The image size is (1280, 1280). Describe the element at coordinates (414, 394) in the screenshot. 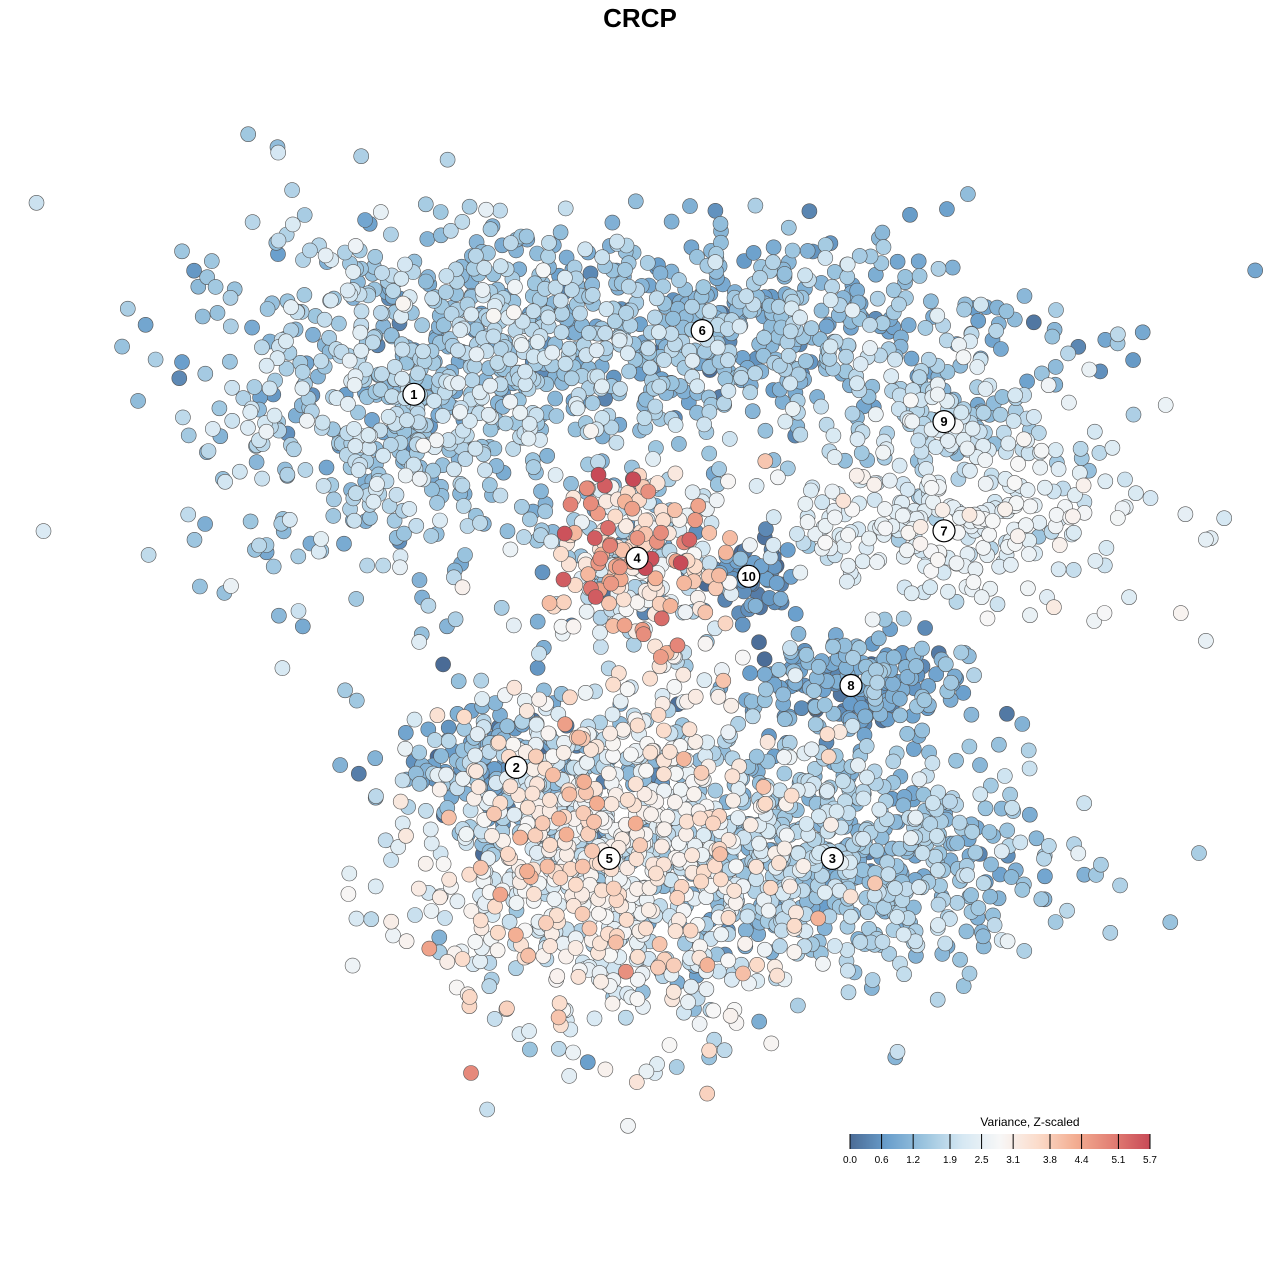

I see `cluster-label-1: 1` at that location.